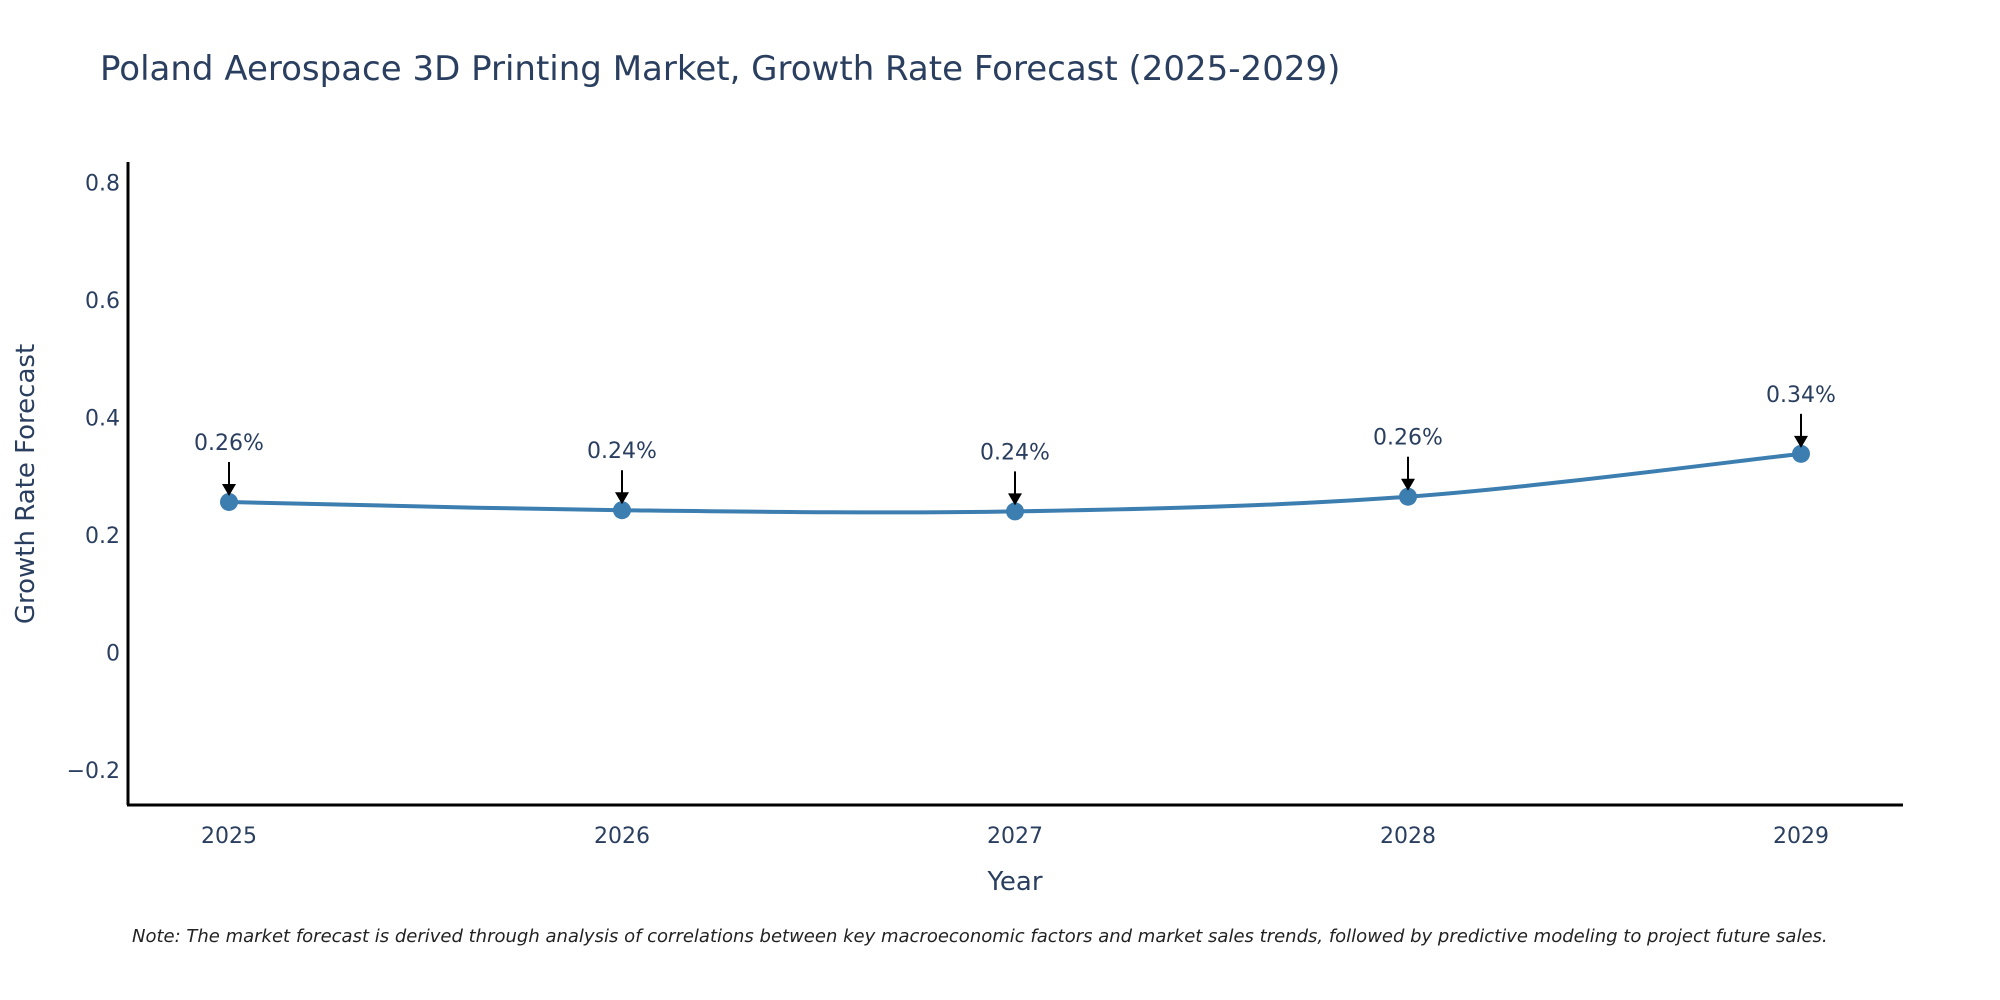 This screenshot has width=2000, height=1000. I want to click on x-tick-label: 2028, so click(1408, 836).